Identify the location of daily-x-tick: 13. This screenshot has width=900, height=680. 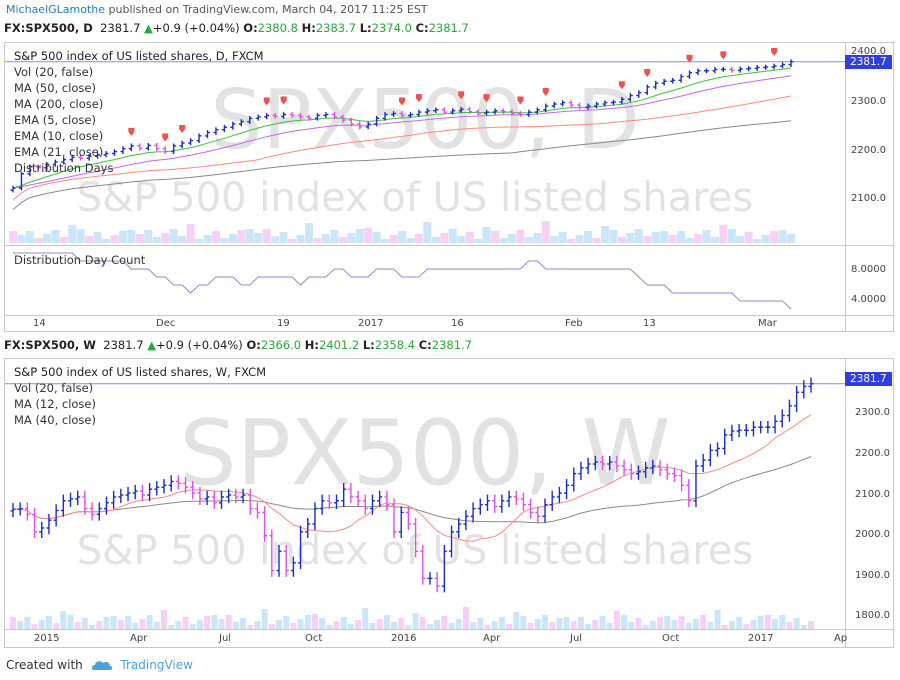
(649, 323).